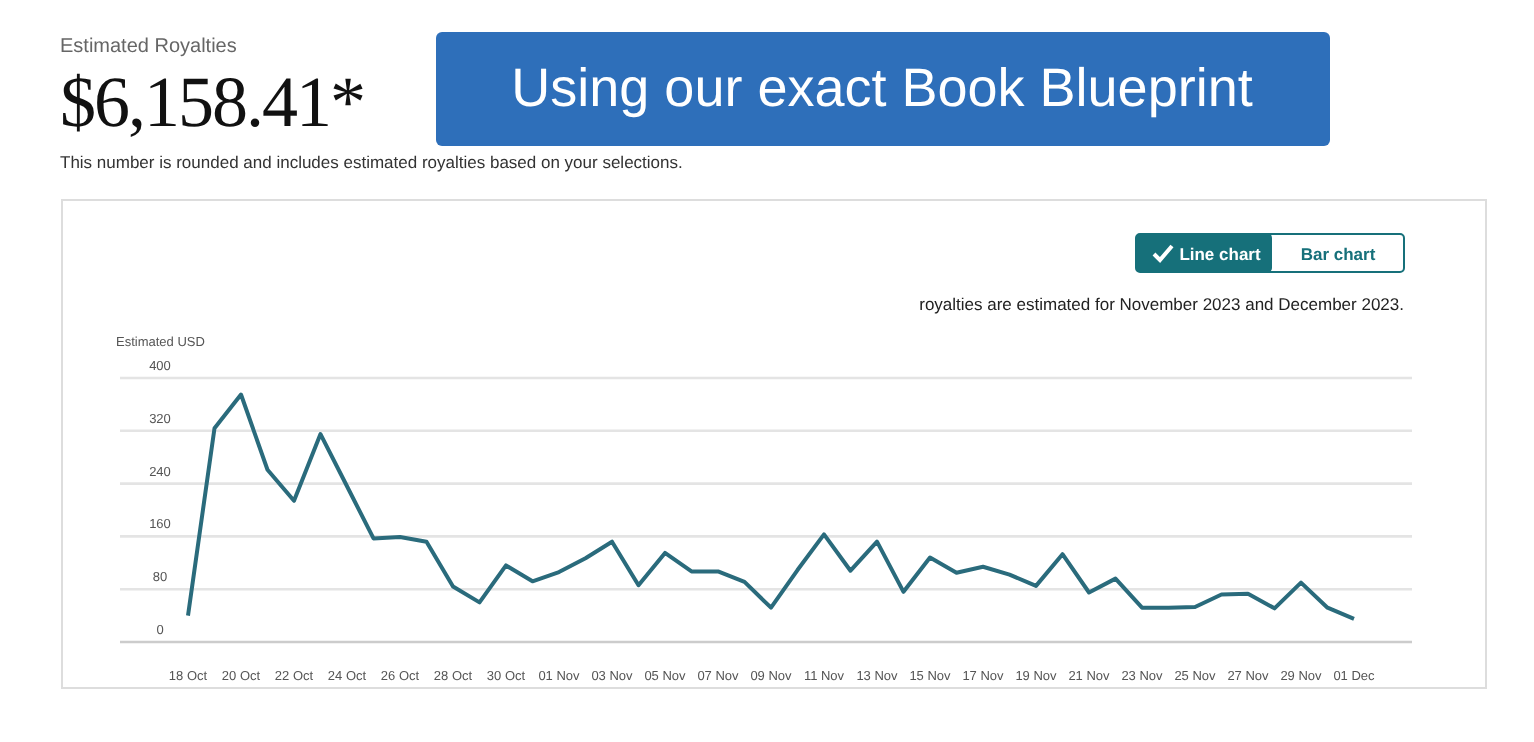  Describe the element at coordinates (883, 89) in the screenshot. I see `banner: Using our exact Book Blueprint` at that location.